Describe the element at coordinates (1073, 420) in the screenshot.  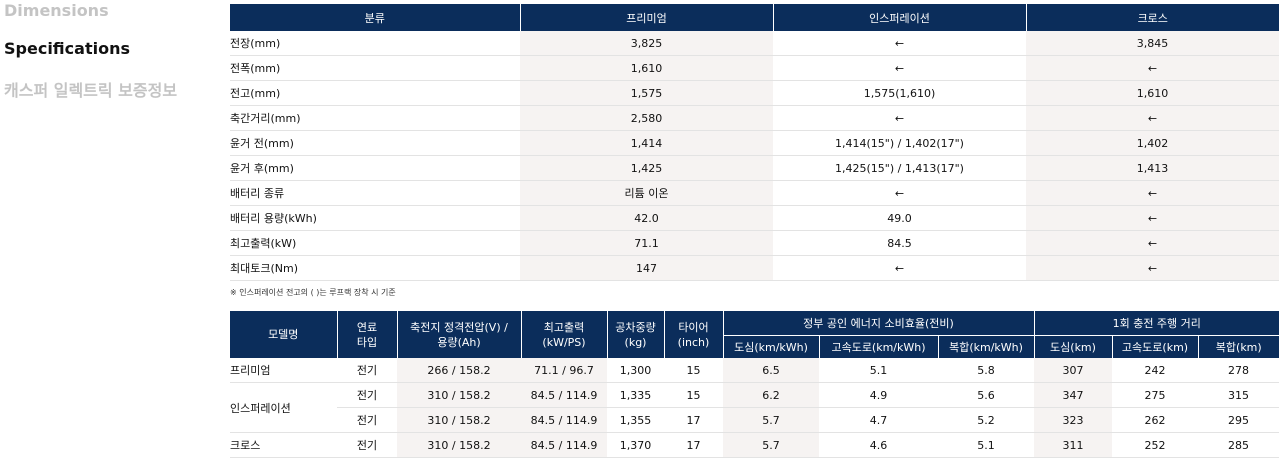
I see `model-cell-range-city: 323` at that location.